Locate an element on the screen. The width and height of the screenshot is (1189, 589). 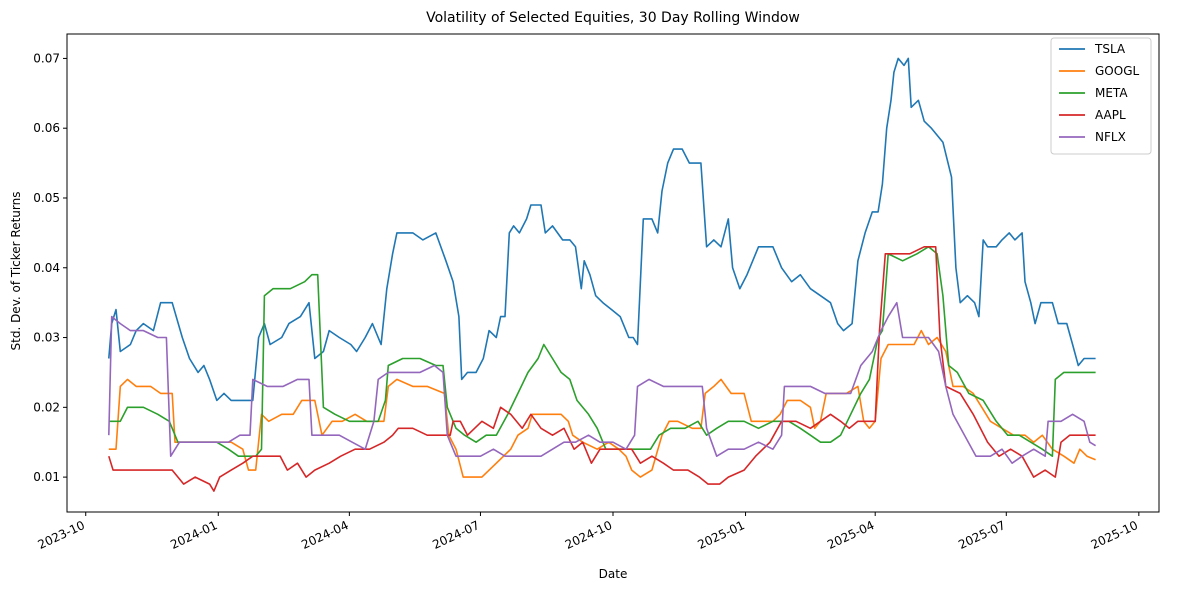
legend-label-googl: GOOGL is located at coordinates (1117, 71).